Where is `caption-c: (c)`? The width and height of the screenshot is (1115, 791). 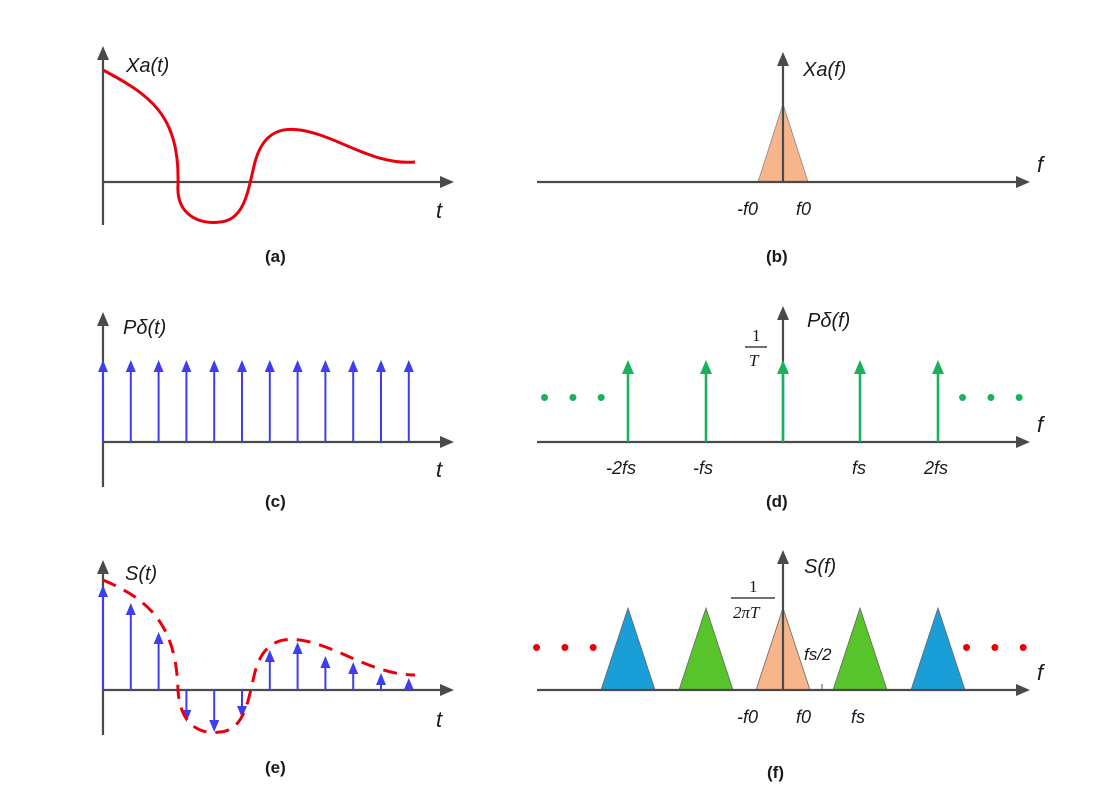
caption-c: (c) is located at coordinates (275, 501).